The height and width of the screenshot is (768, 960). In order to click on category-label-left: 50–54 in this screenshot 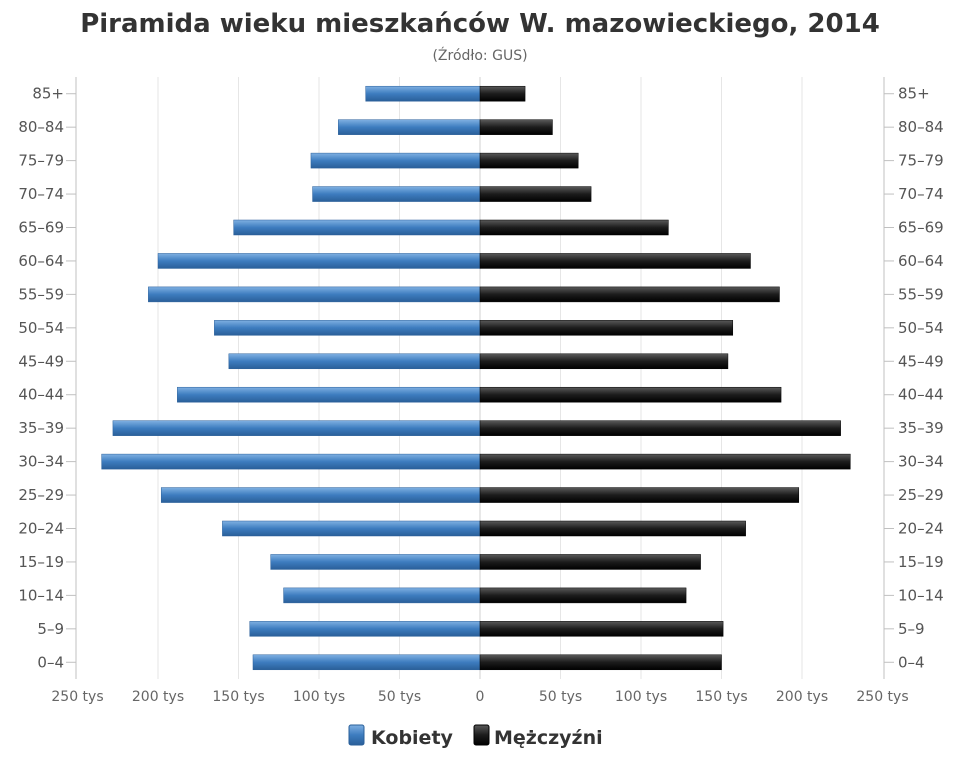, I will do `click(41, 328)`.